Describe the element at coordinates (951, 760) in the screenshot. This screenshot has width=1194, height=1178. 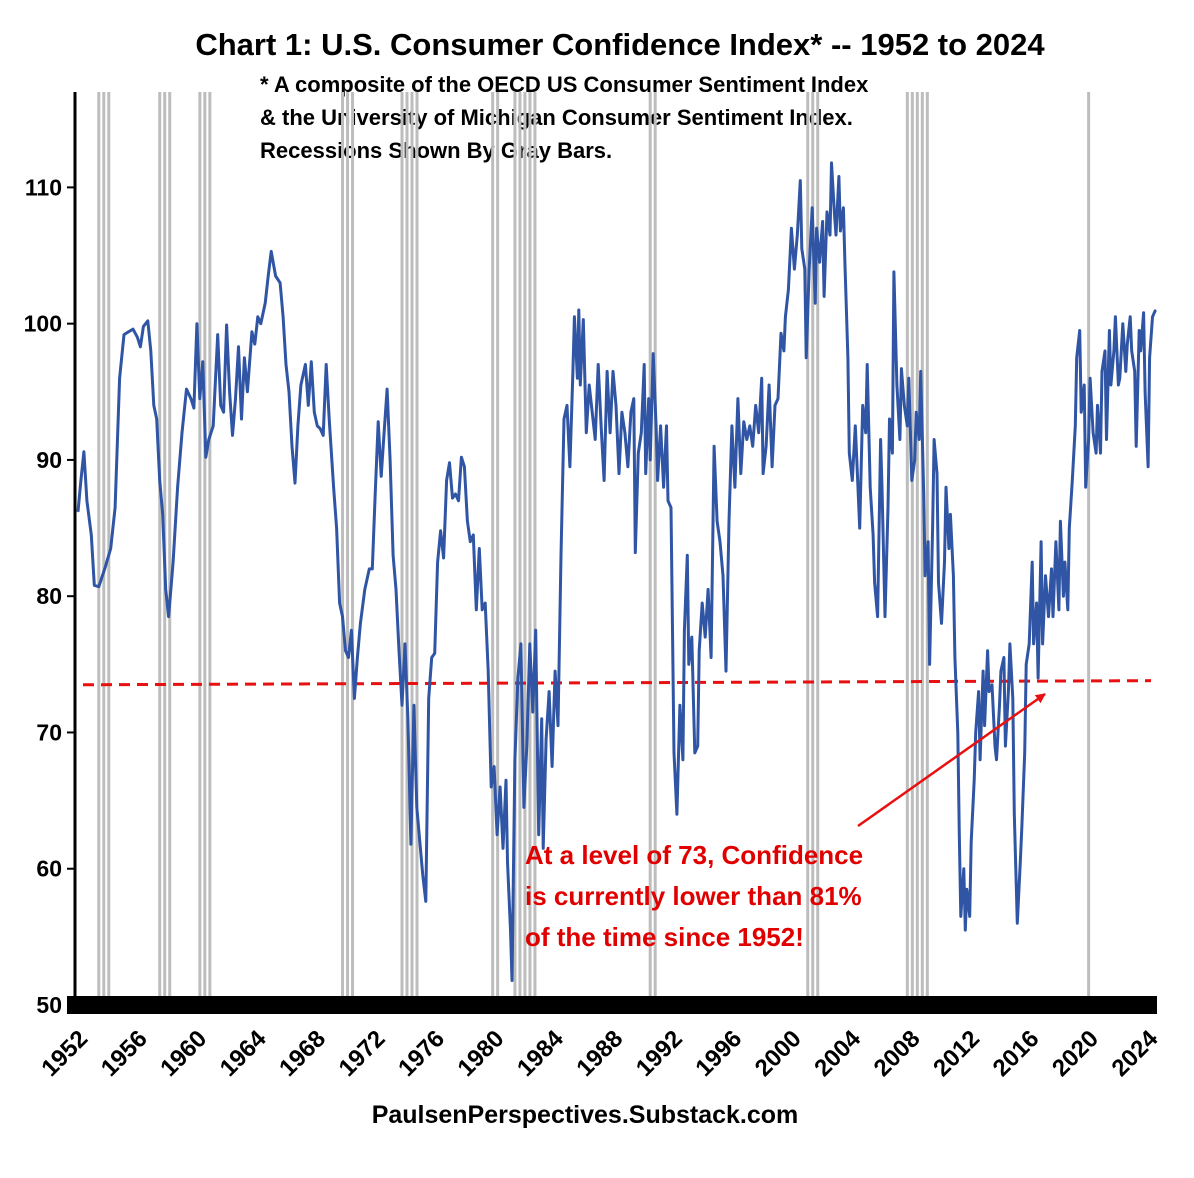
I see `annotation-arrow` at that location.